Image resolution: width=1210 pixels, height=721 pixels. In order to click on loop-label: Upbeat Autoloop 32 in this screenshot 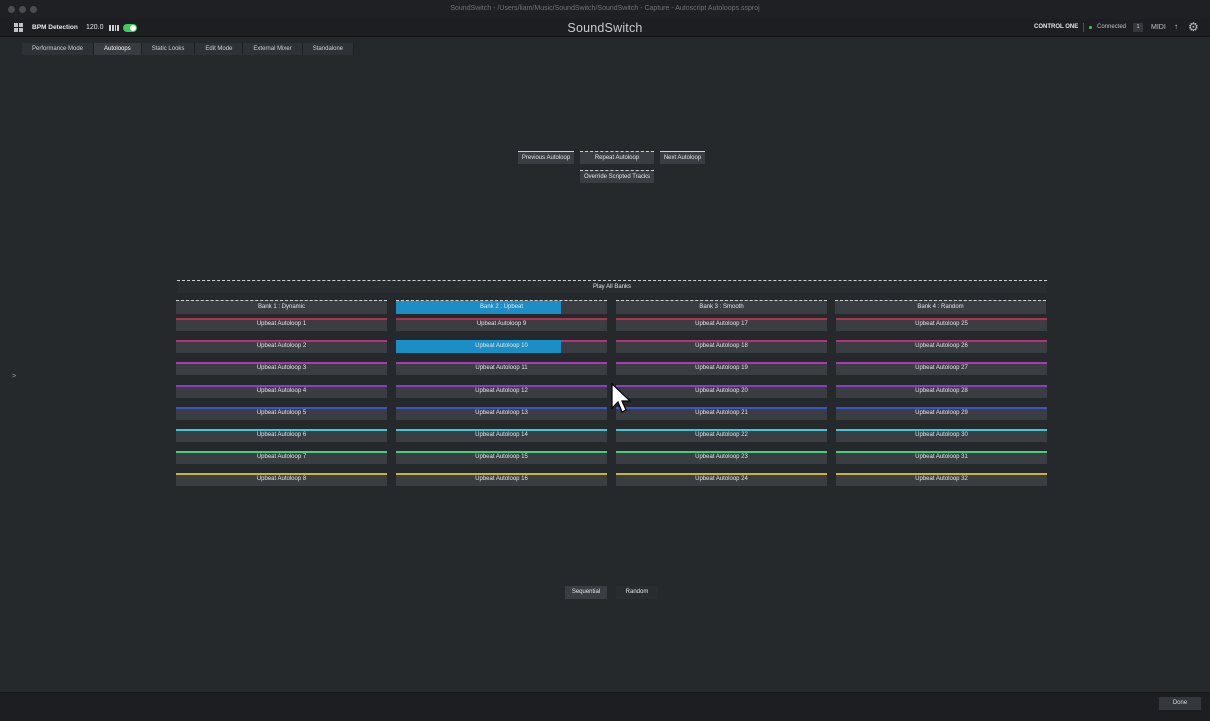, I will do `click(941, 479)`.